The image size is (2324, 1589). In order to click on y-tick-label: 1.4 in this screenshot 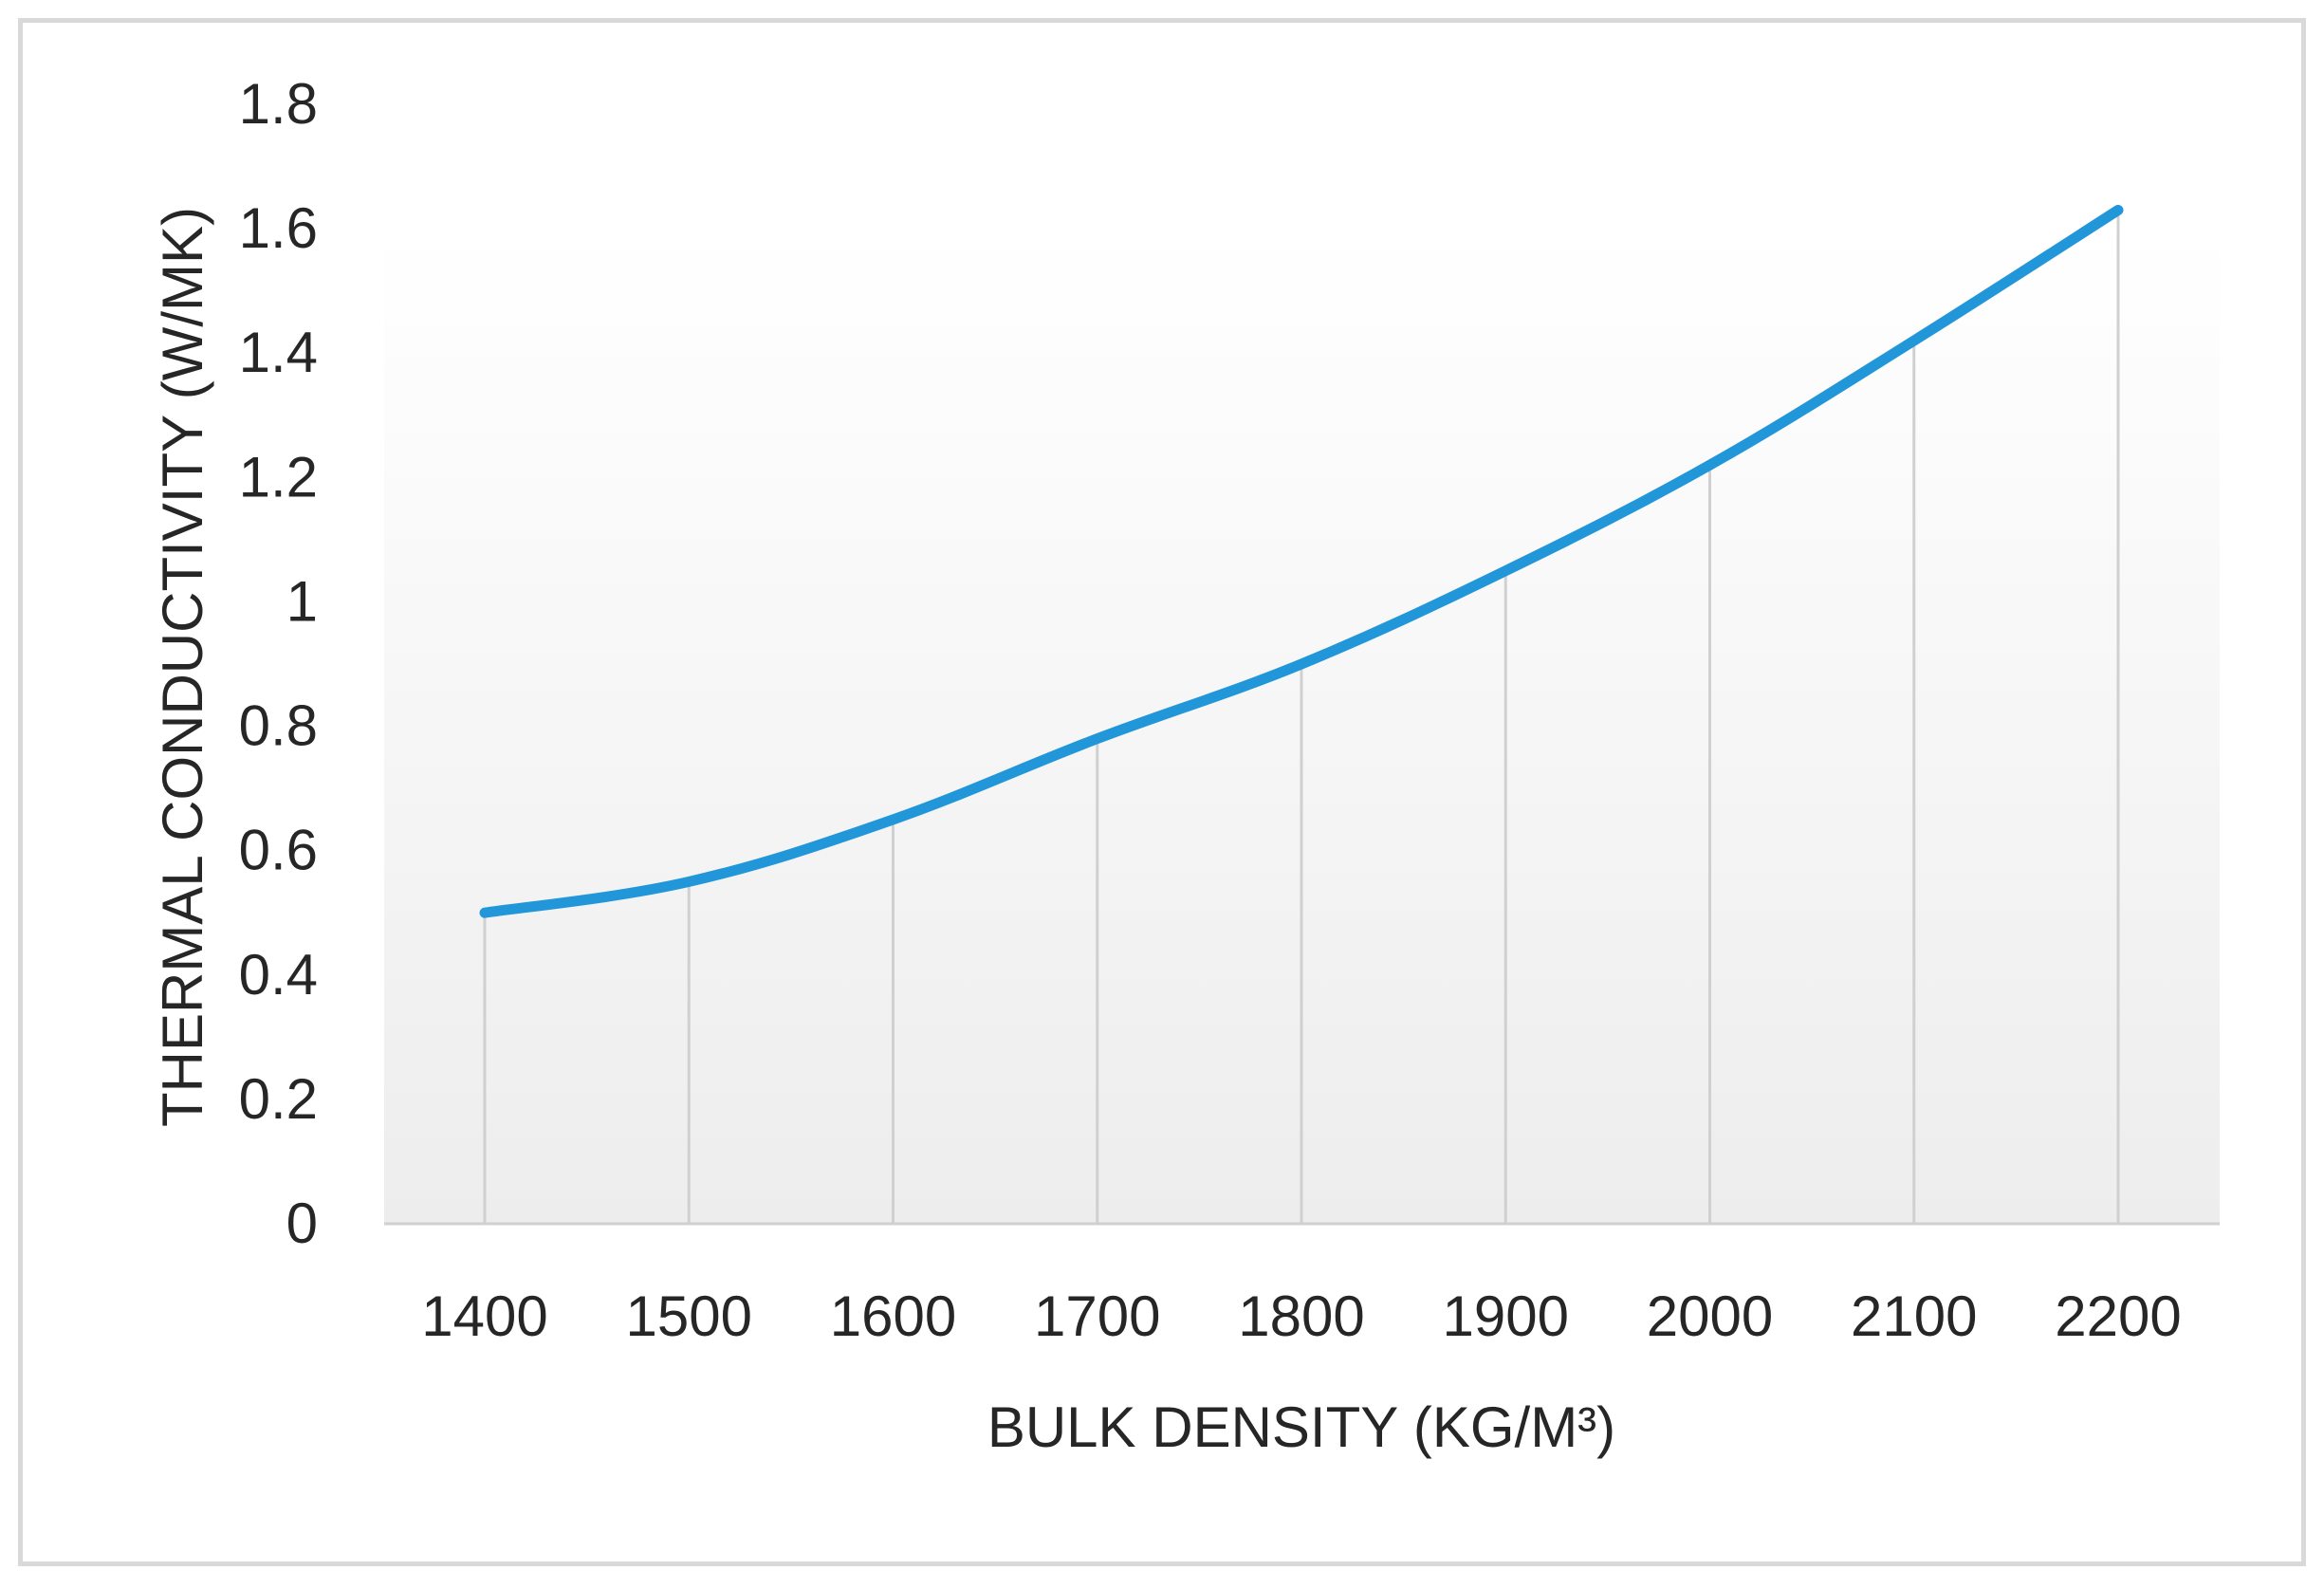, I will do `click(278, 352)`.